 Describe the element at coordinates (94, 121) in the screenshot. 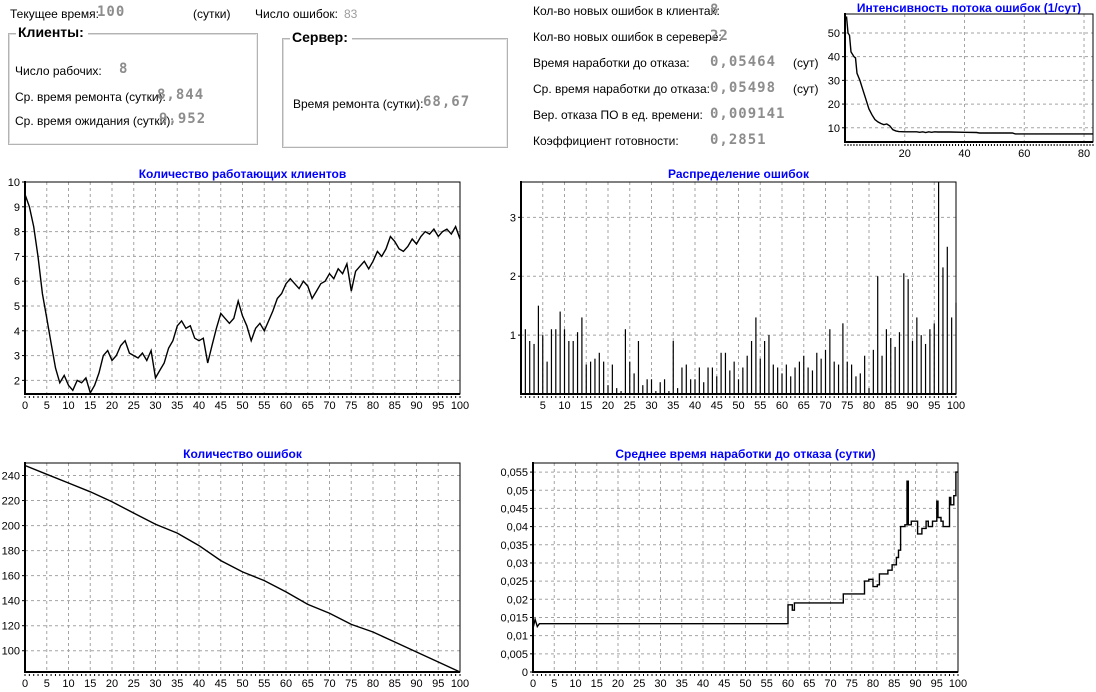

I see `avg-wait-time-label: Ср. время ожидания (сутки):` at that location.